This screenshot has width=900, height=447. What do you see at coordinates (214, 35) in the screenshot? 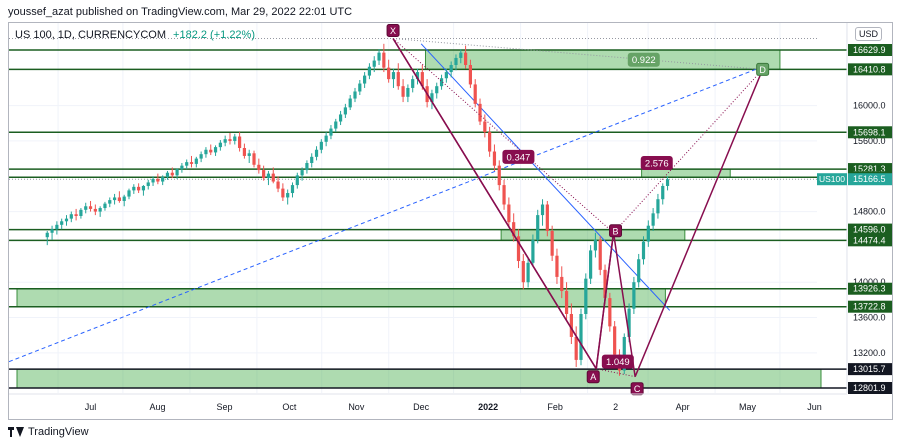
I see `price-change: +182.2 (+1.22%)` at bounding box center [214, 35].